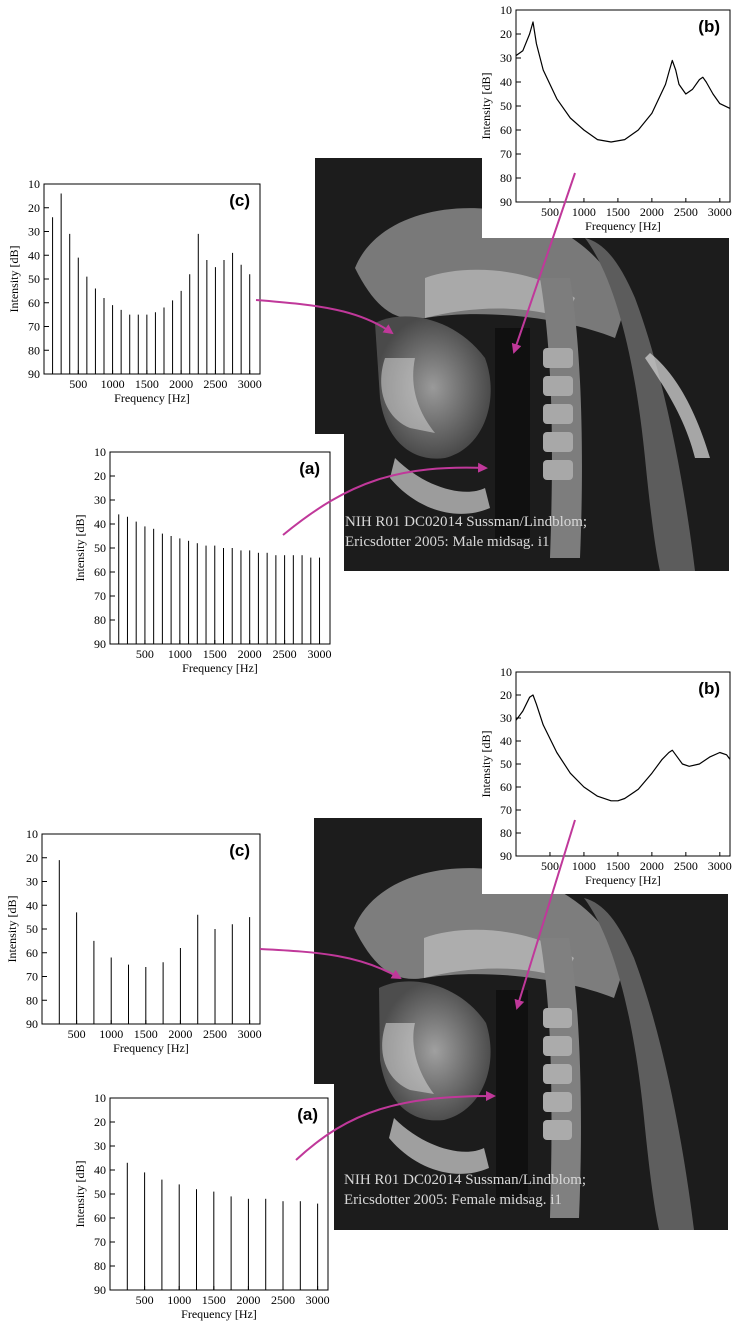  I want to click on mri-caption-line: Ericsdotter 2005: Female midsag. i1, so click(453, 1200).